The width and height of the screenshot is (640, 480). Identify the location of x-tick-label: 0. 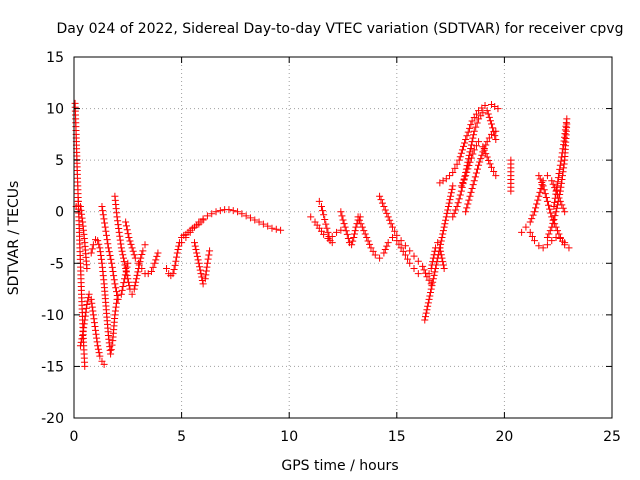
(74, 437).